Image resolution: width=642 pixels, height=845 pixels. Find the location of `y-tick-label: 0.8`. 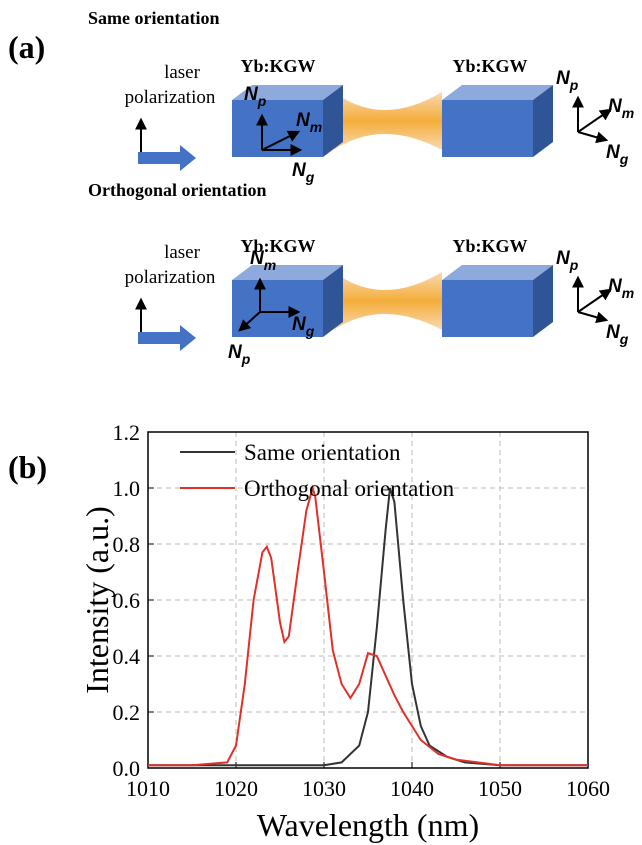

y-tick-label: 0.8 is located at coordinates (127, 544).